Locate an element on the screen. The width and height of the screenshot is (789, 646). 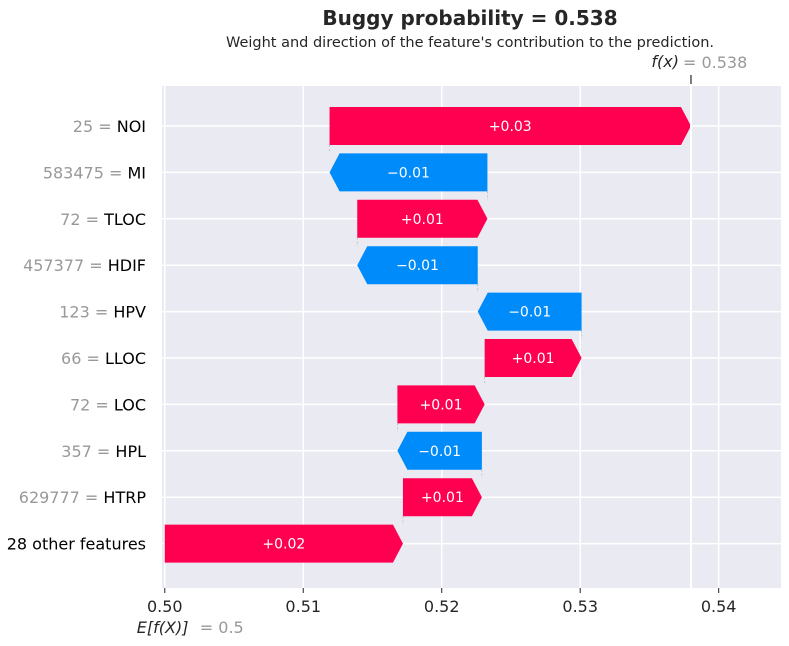
base-label: E[f(X)] is located at coordinates (163, 627).